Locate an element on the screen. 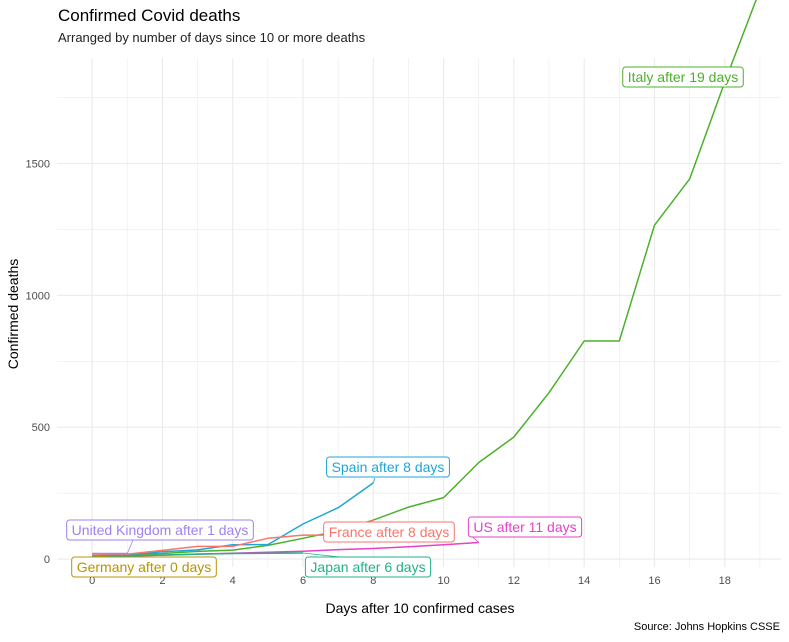  x-axis-label: Days after 10 confirmed cases is located at coordinates (419, 608).